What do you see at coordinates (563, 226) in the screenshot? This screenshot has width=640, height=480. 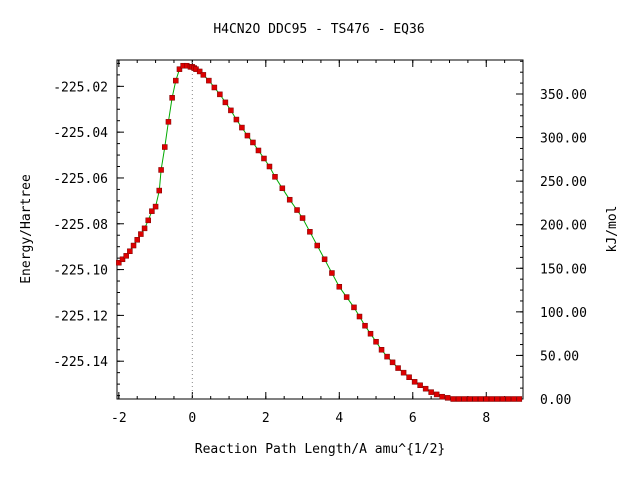 I see `y2-tick-label: 200.00` at bounding box center [563, 226].